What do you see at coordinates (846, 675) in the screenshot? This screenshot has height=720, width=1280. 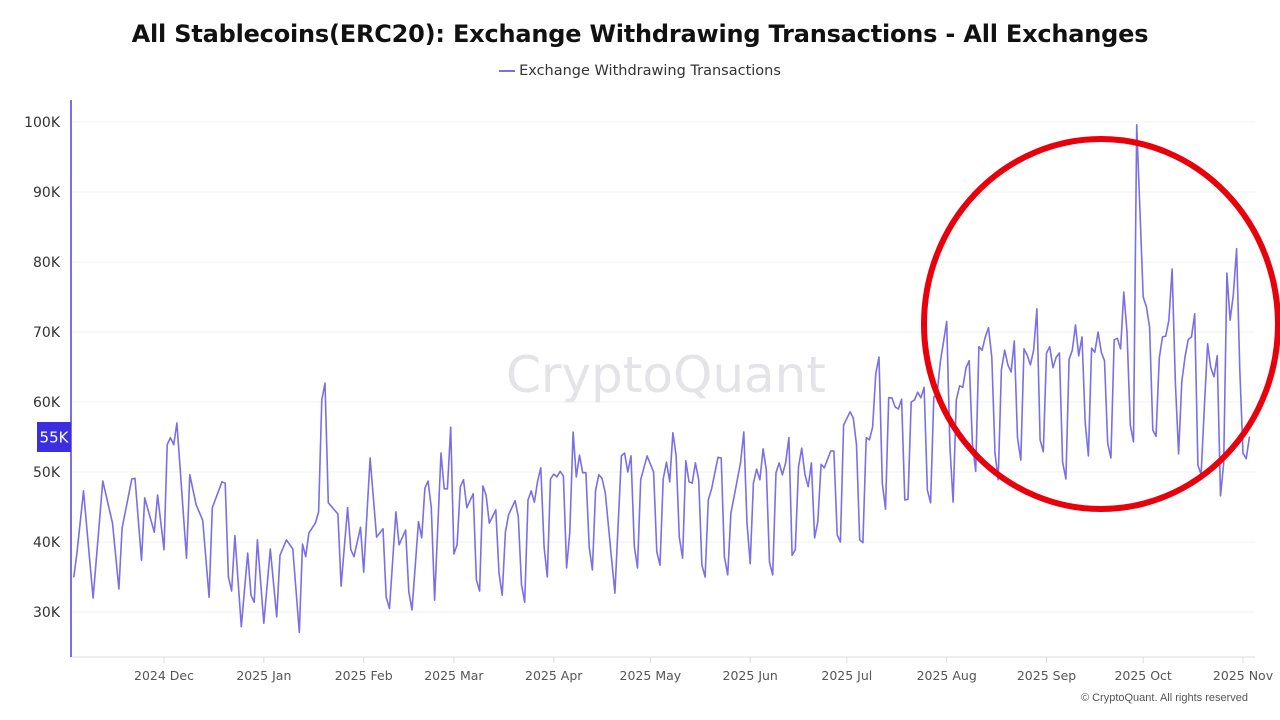 I see `x-tick-label: 2025 Jul` at bounding box center [846, 675].